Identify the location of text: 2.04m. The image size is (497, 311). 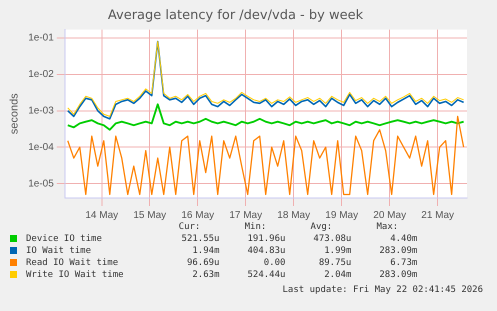
(337, 275).